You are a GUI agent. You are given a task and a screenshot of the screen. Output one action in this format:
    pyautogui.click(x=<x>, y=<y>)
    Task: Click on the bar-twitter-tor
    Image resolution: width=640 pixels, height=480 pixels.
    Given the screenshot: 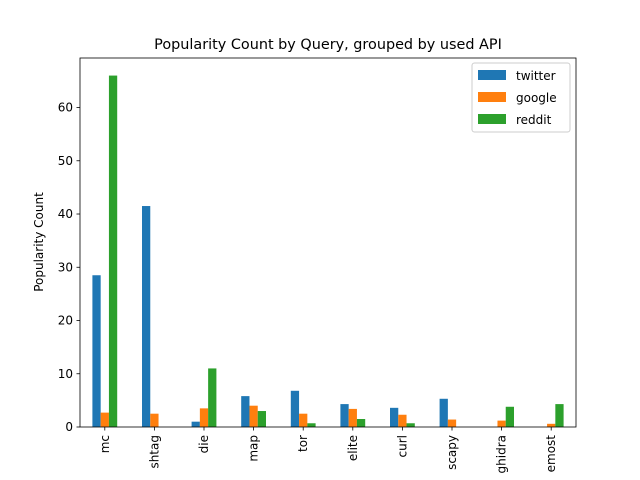 What is the action you would take?
    pyautogui.click(x=295, y=408)
    